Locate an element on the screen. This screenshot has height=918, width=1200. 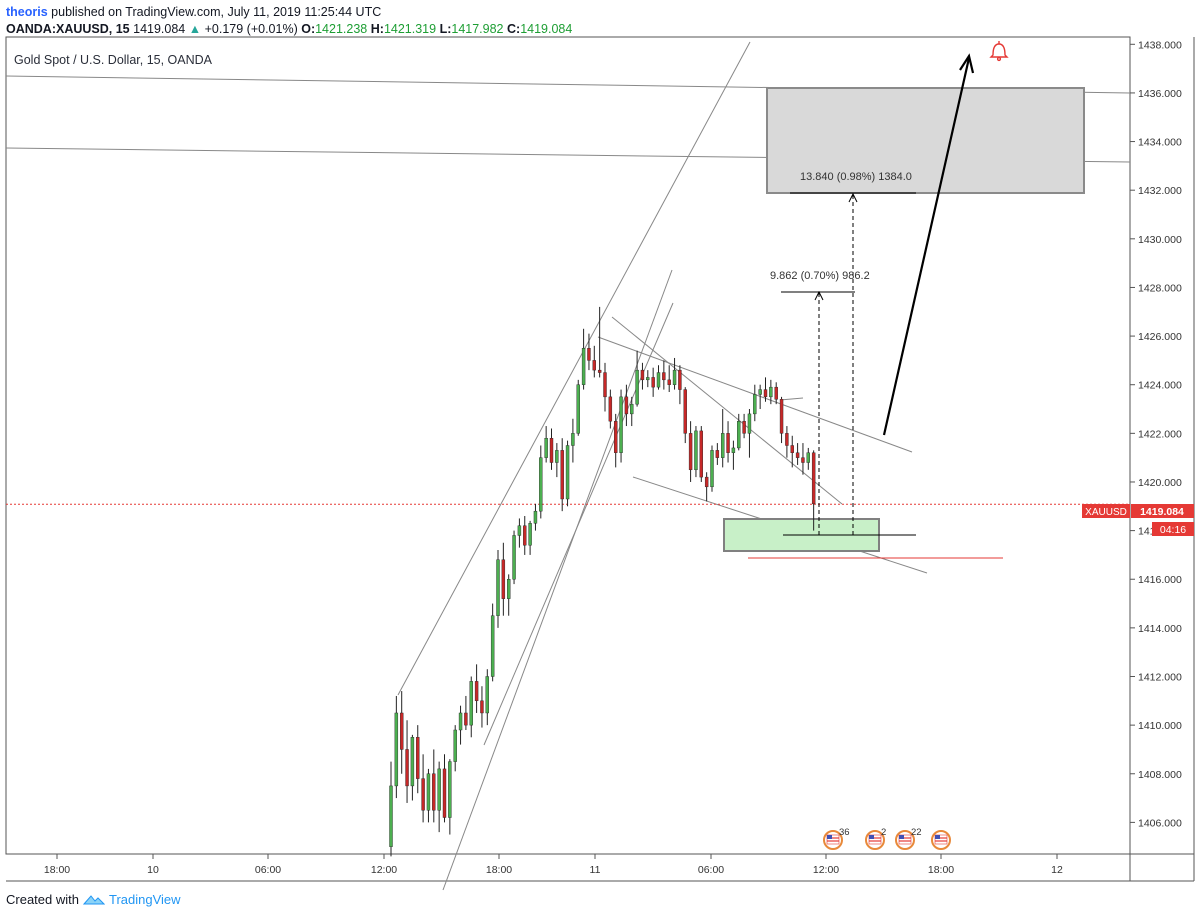
high-value: 1421.319 is located at coordinates (410, 29).